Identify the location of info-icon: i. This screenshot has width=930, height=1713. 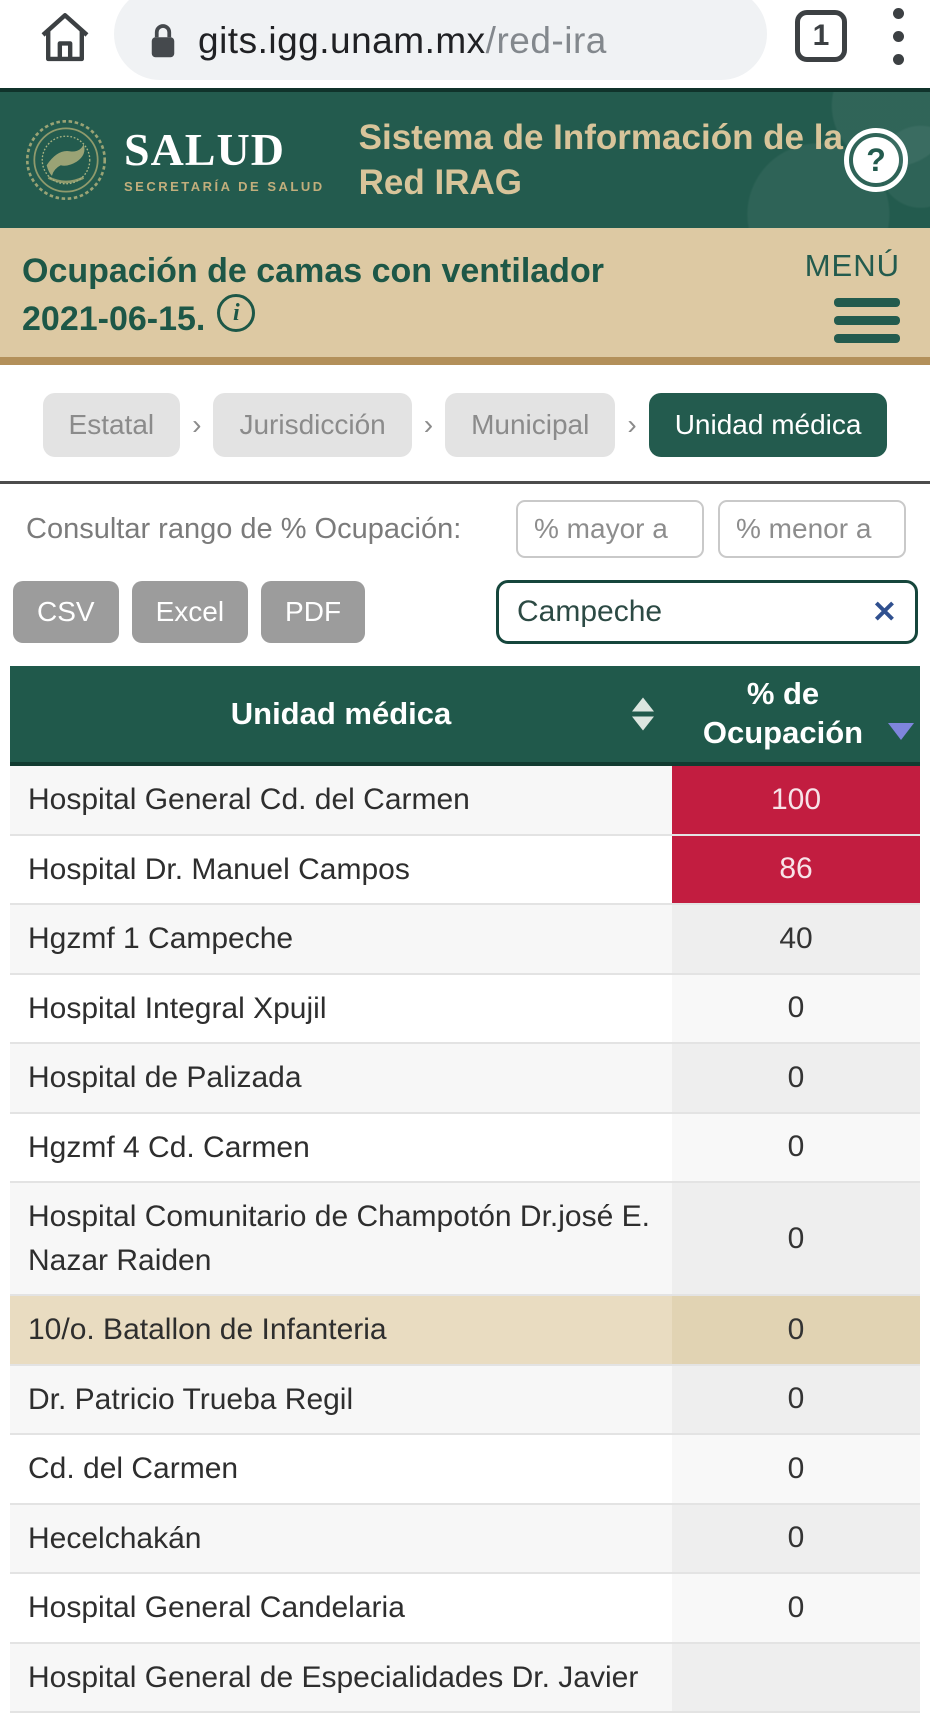
(236, 313).